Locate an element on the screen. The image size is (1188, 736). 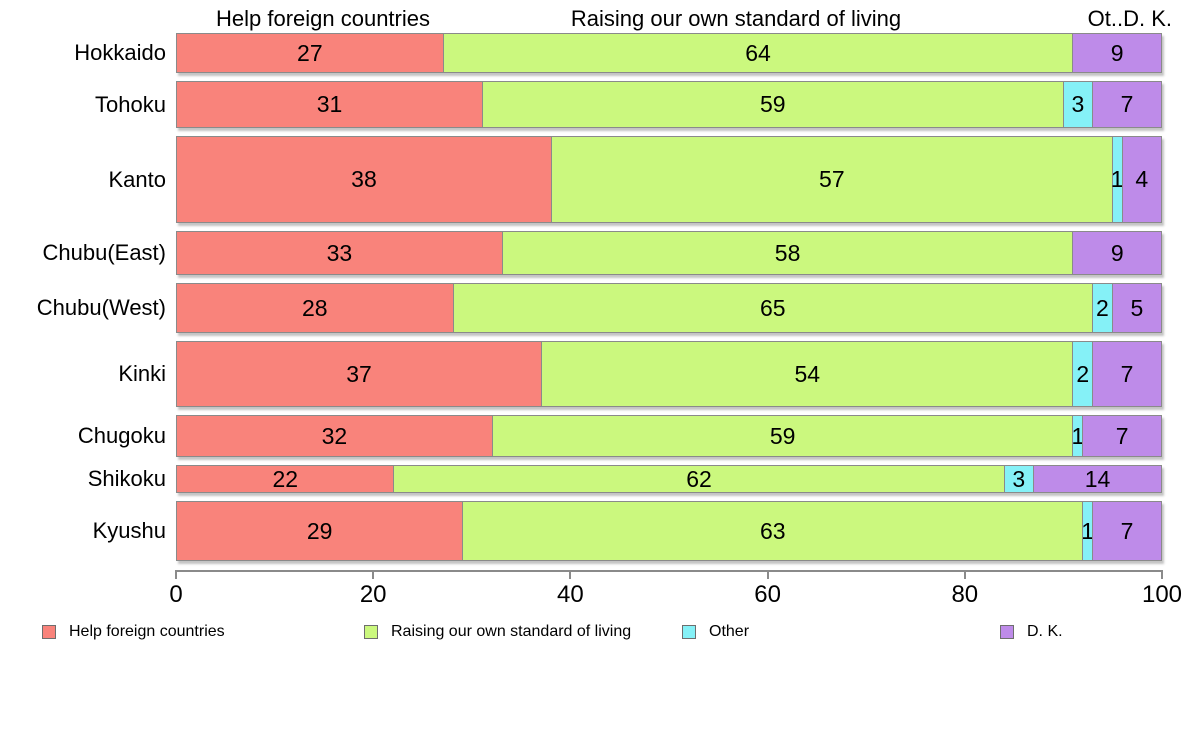
segment-value-label: 32 is located at coordinates (334, 435).